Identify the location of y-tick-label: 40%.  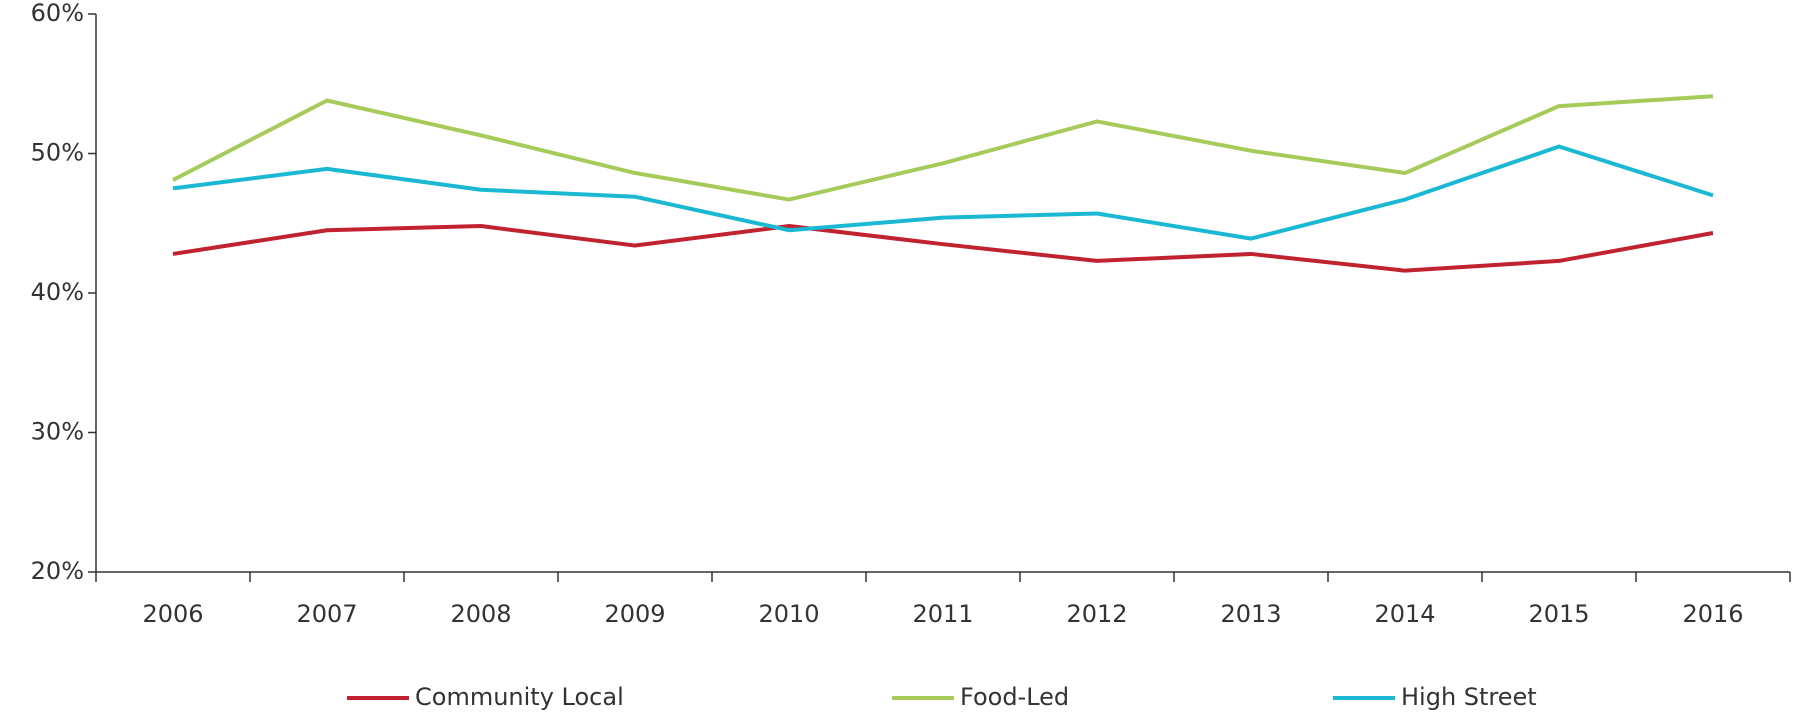
(57, 292).